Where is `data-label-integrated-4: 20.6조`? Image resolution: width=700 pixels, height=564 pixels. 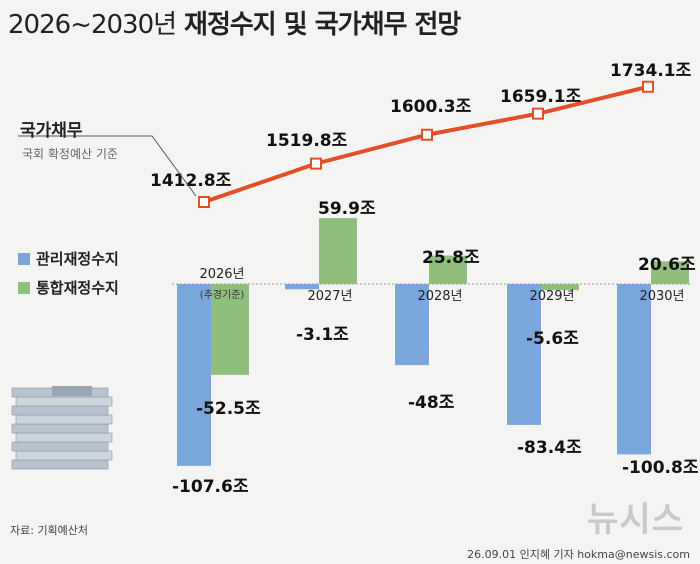
data-label-integrated-4: 20.6조 is located at coordinates (667, 265).